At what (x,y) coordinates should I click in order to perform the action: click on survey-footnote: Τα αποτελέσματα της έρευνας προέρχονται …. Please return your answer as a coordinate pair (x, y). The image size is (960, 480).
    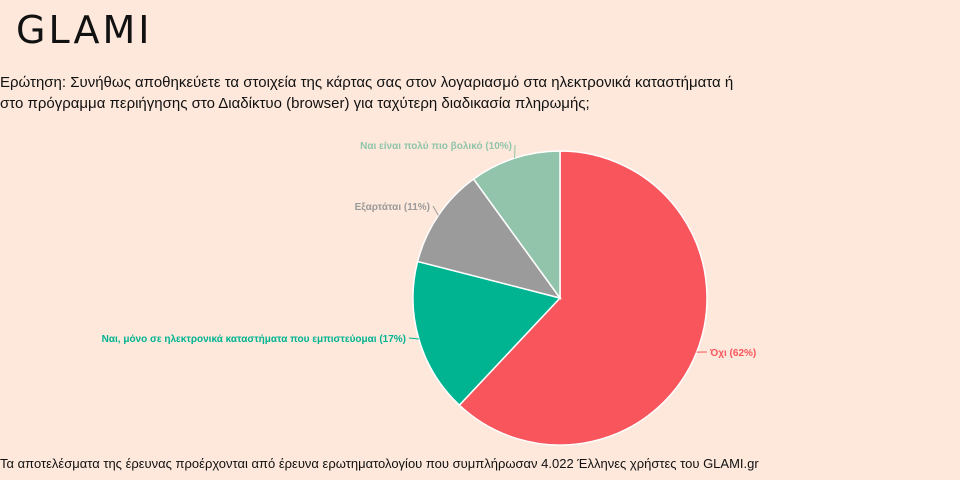
    Looking at the image, I should click on (379, 463).